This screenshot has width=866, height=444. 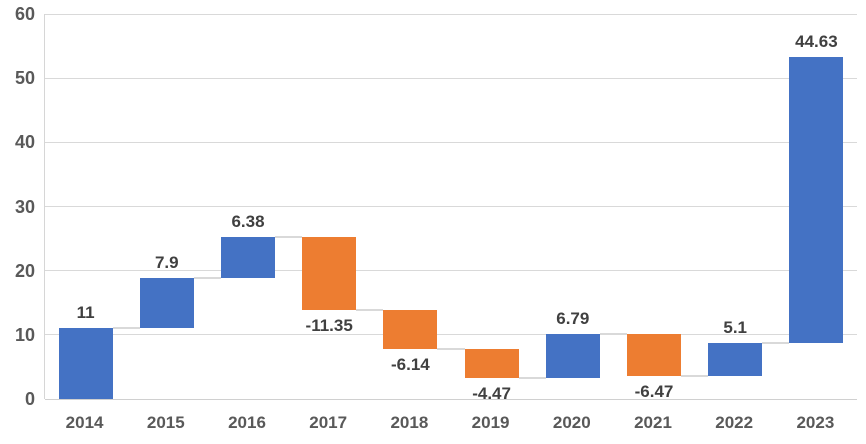 What do you see at coordinates (248, 221) in the screenshot?
I see `data-label: 6.38` at bounding box center [248, 221].